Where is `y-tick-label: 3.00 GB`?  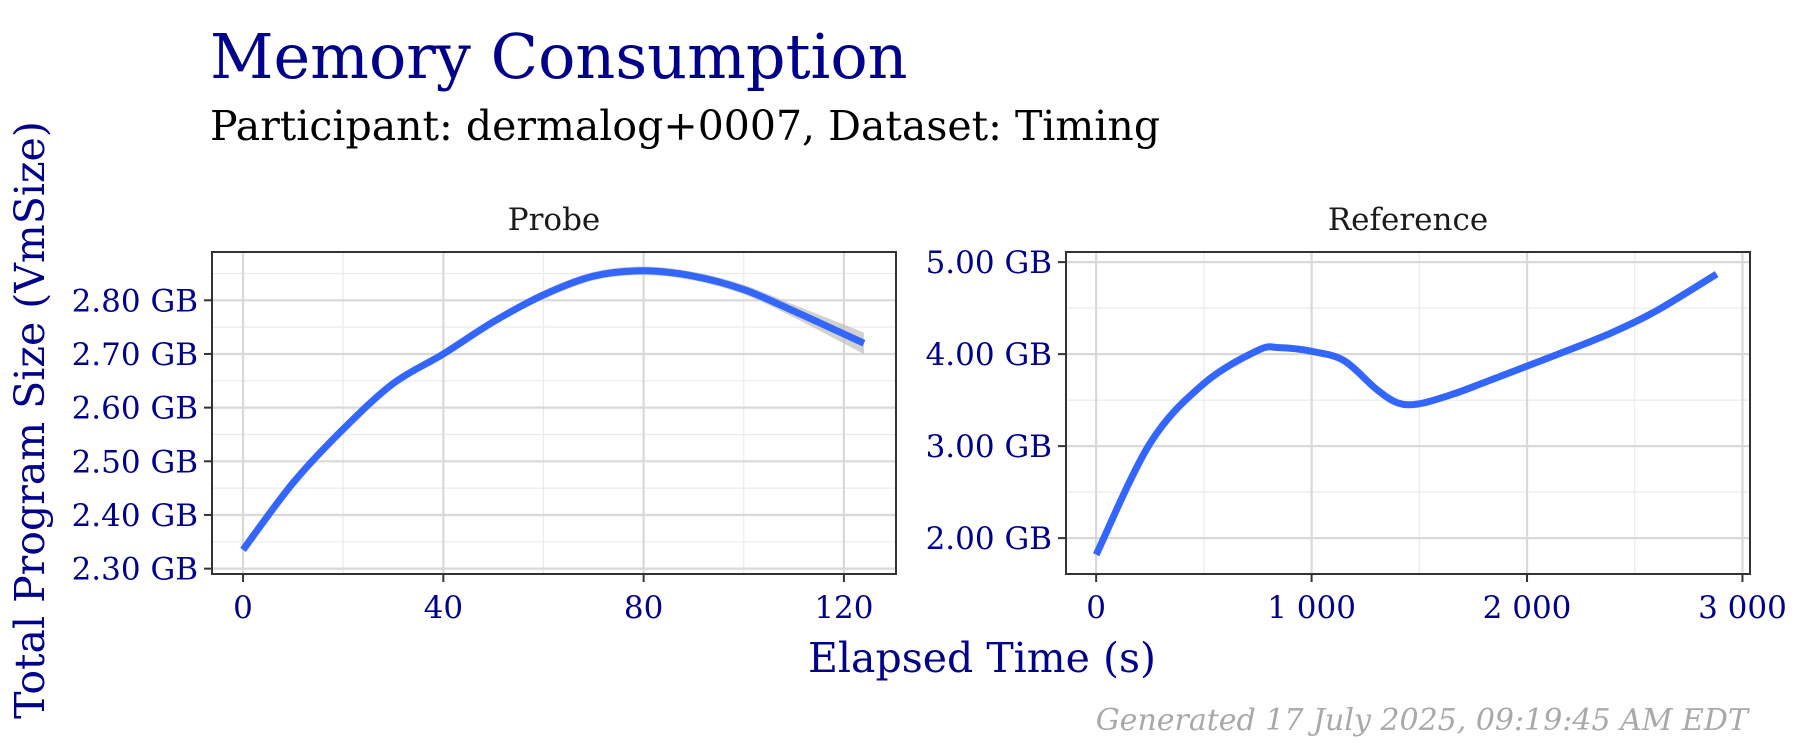 y-tick-label: 3.00 GB is located at coordinates (989, 447).